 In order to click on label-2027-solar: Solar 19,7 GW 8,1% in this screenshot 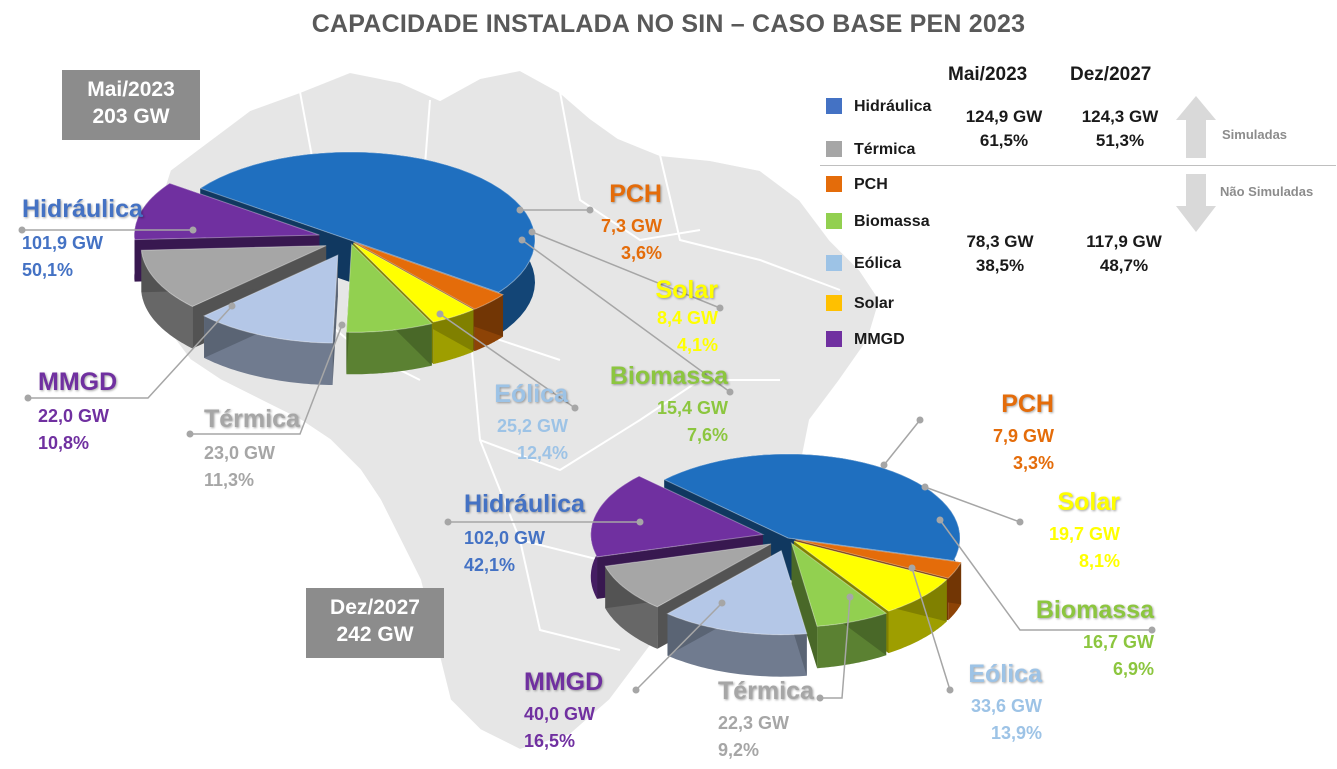, I will do `click(1084, 529)`.